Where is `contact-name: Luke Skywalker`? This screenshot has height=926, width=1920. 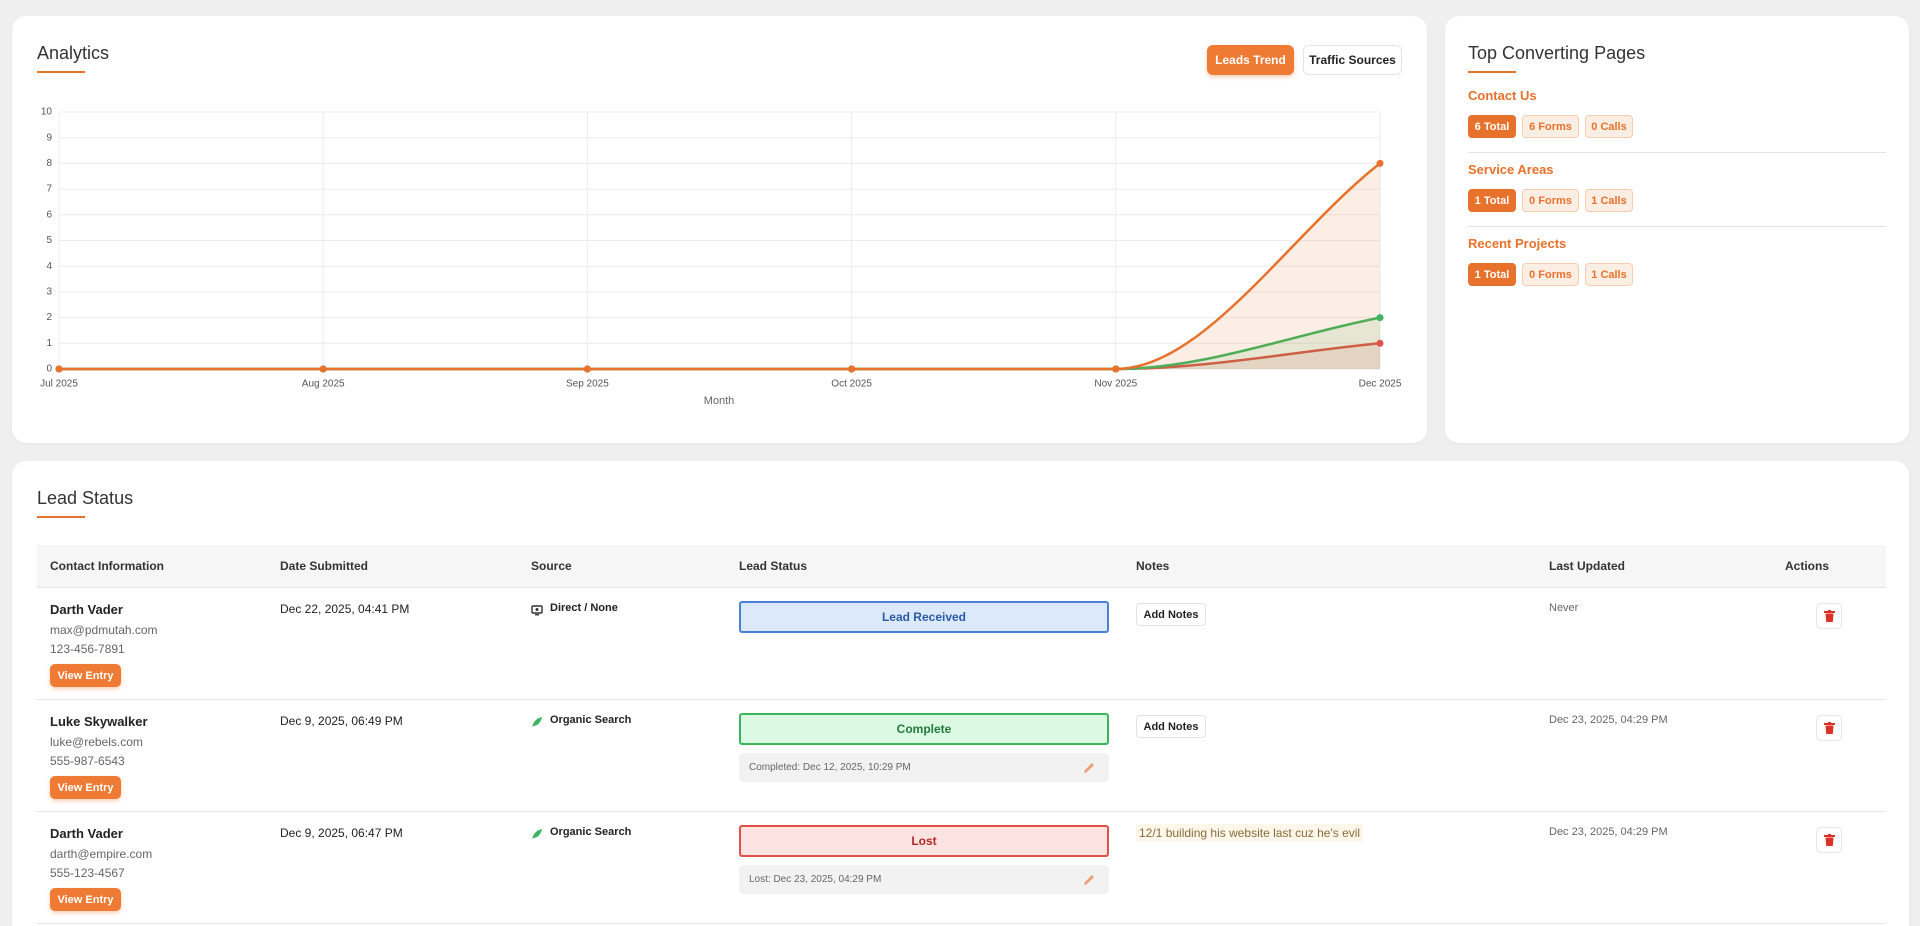
contact-name: Luke Skywalker is located at coordinates (99, 721).